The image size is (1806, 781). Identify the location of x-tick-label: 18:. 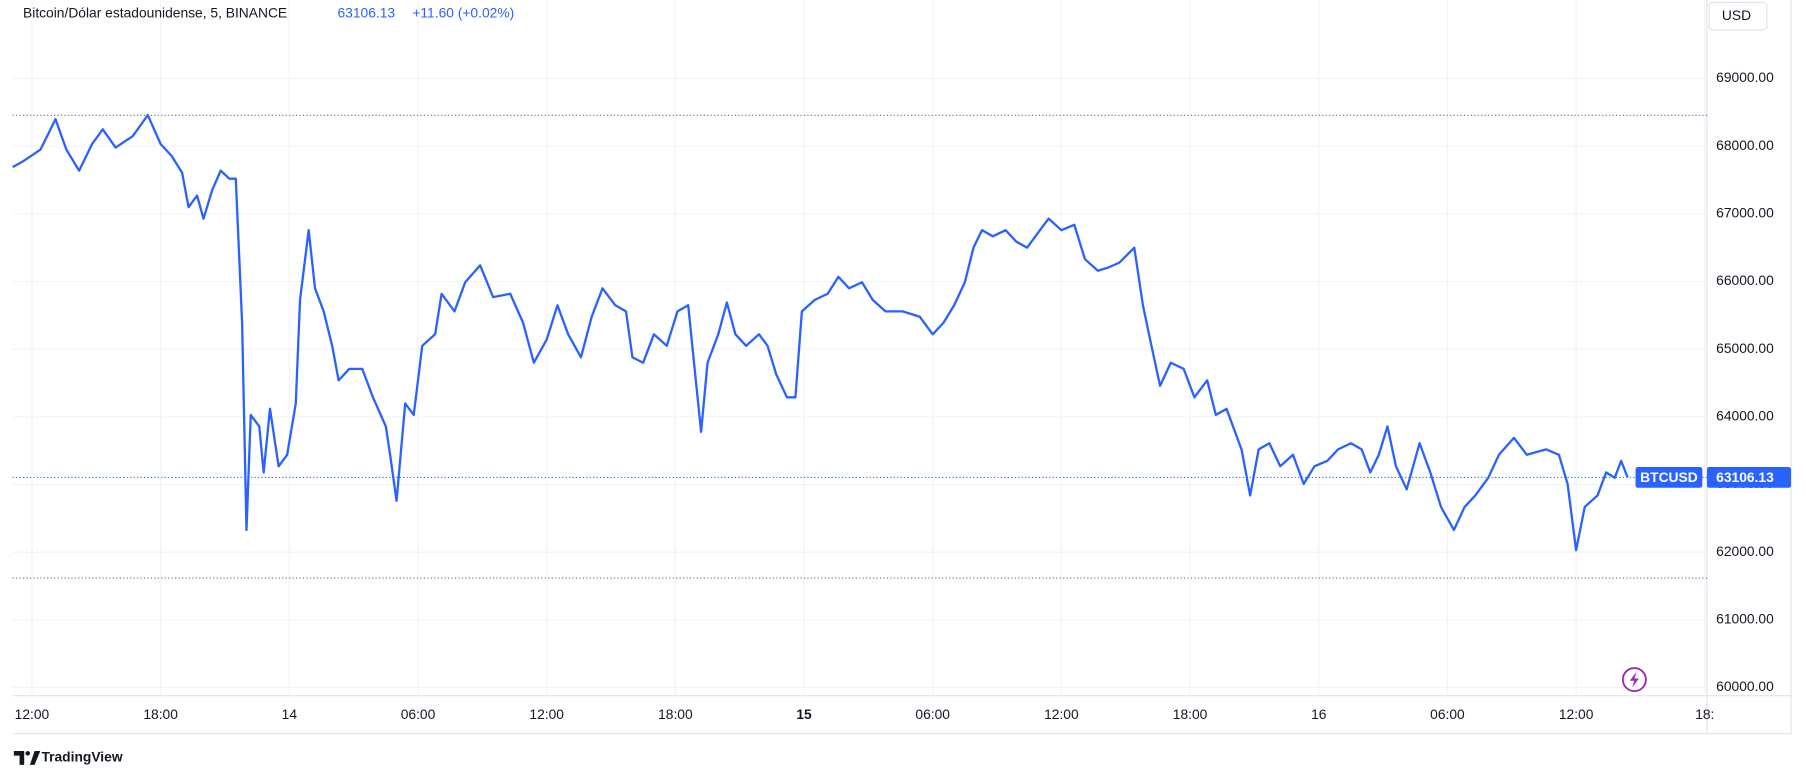
(1704, 714).